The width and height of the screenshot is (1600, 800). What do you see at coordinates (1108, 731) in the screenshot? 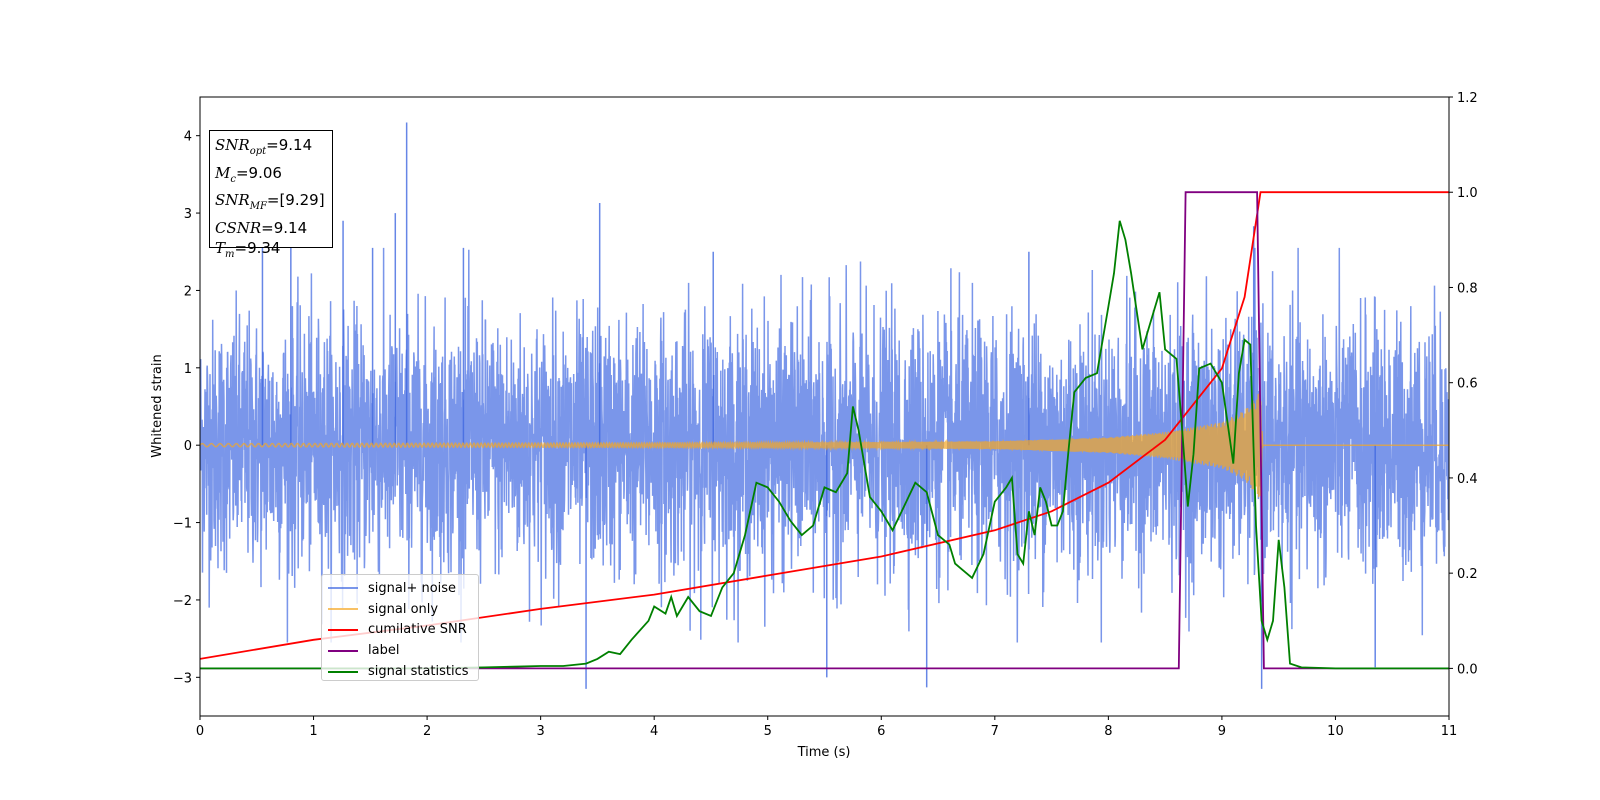
I see `x-tick-label-8: 8` at bounding box center [1108, 731].